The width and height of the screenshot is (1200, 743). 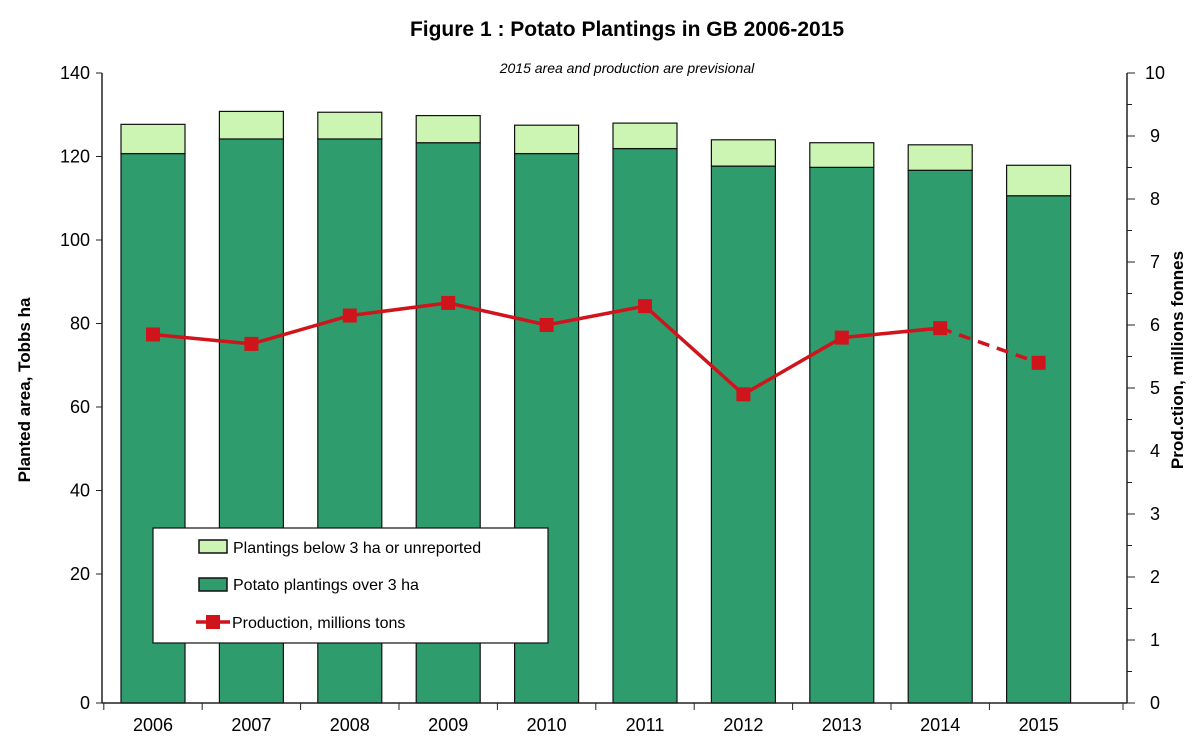 What do you see at coordinates (1155, 514) in the screenshot?
I see `right-tick-label: 3` at bounding box center [1155, 514].